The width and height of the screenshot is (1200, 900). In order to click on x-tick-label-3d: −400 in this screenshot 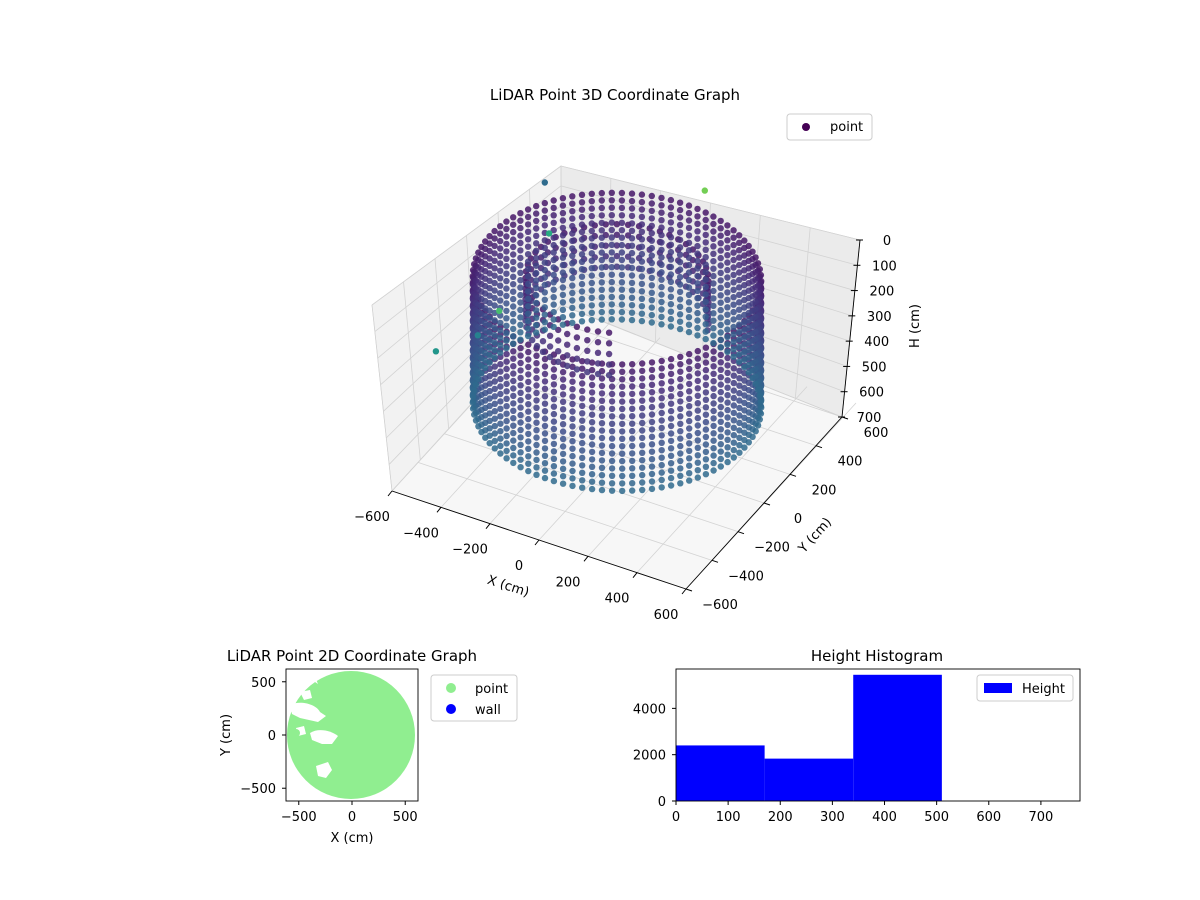, I will do `click(421, 533)`.